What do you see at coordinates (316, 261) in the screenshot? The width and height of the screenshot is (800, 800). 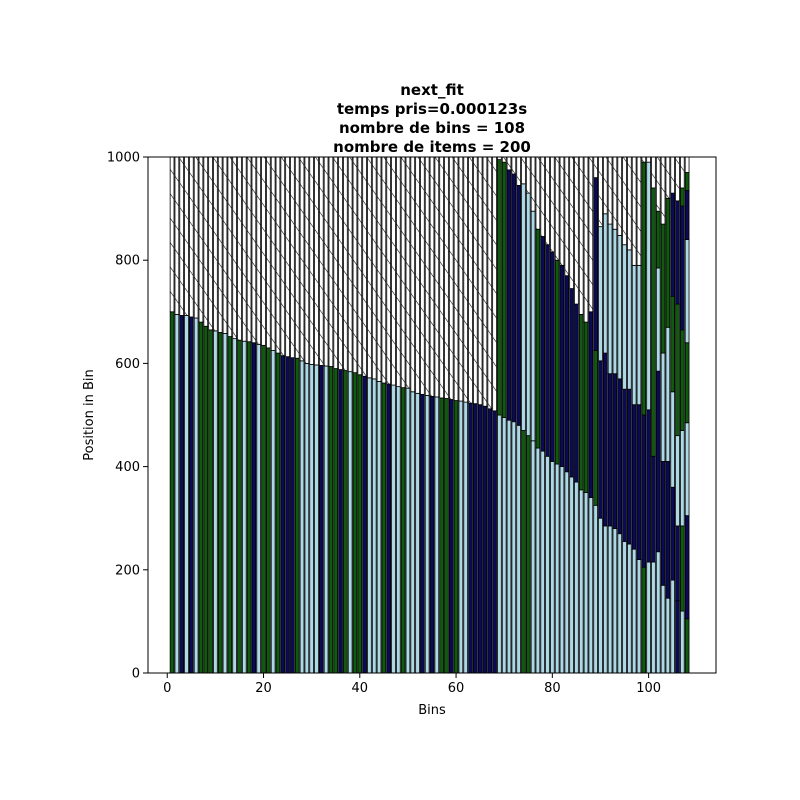 I see `bin-31-empty-space` at bounding box center [316, 261].